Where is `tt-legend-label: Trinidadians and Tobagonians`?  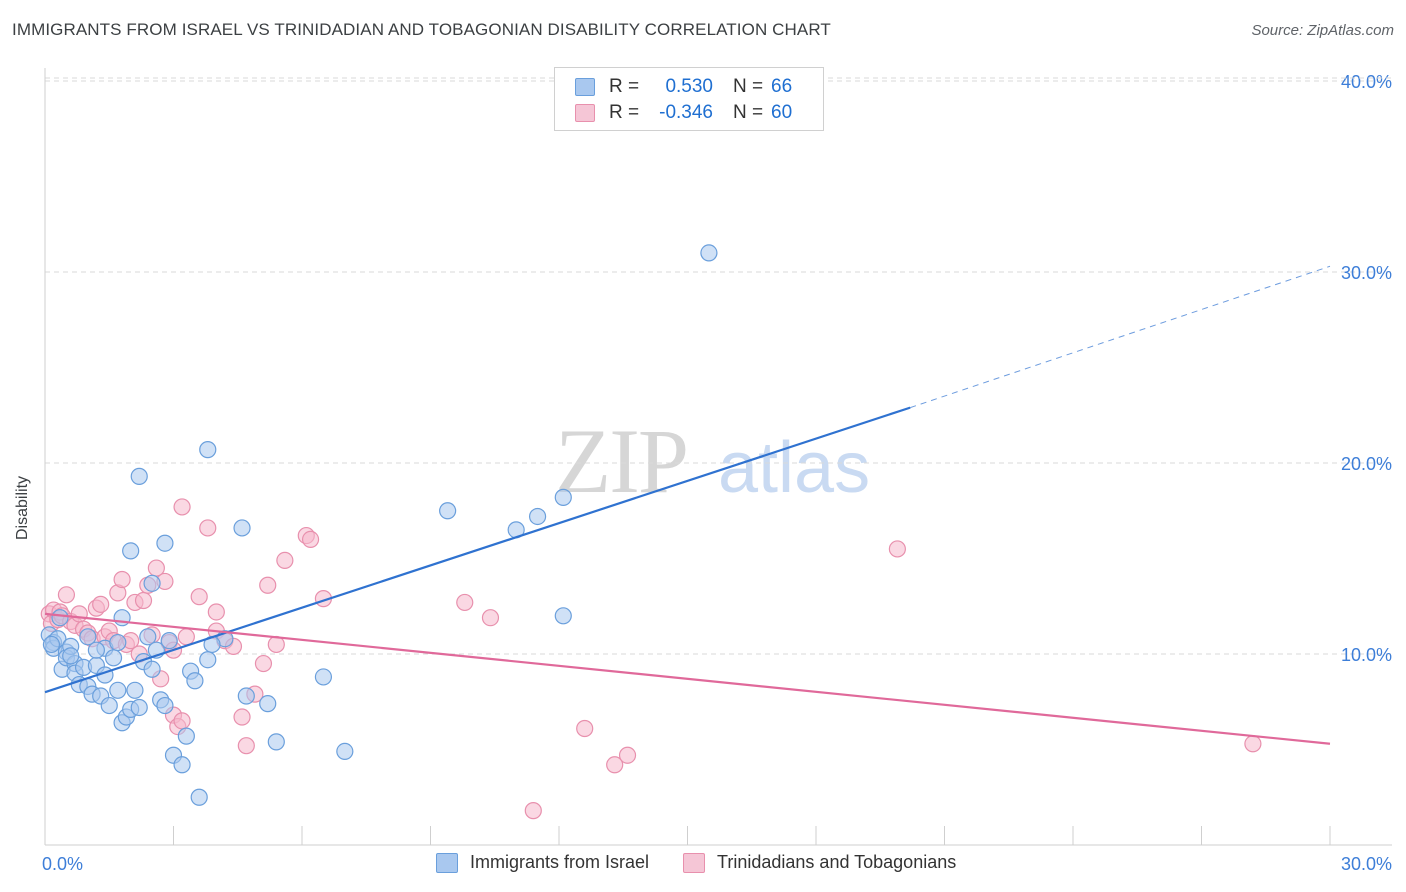 tt-legend-label: Trinidadians and Tobagonians is located at coordinates (837, 862).